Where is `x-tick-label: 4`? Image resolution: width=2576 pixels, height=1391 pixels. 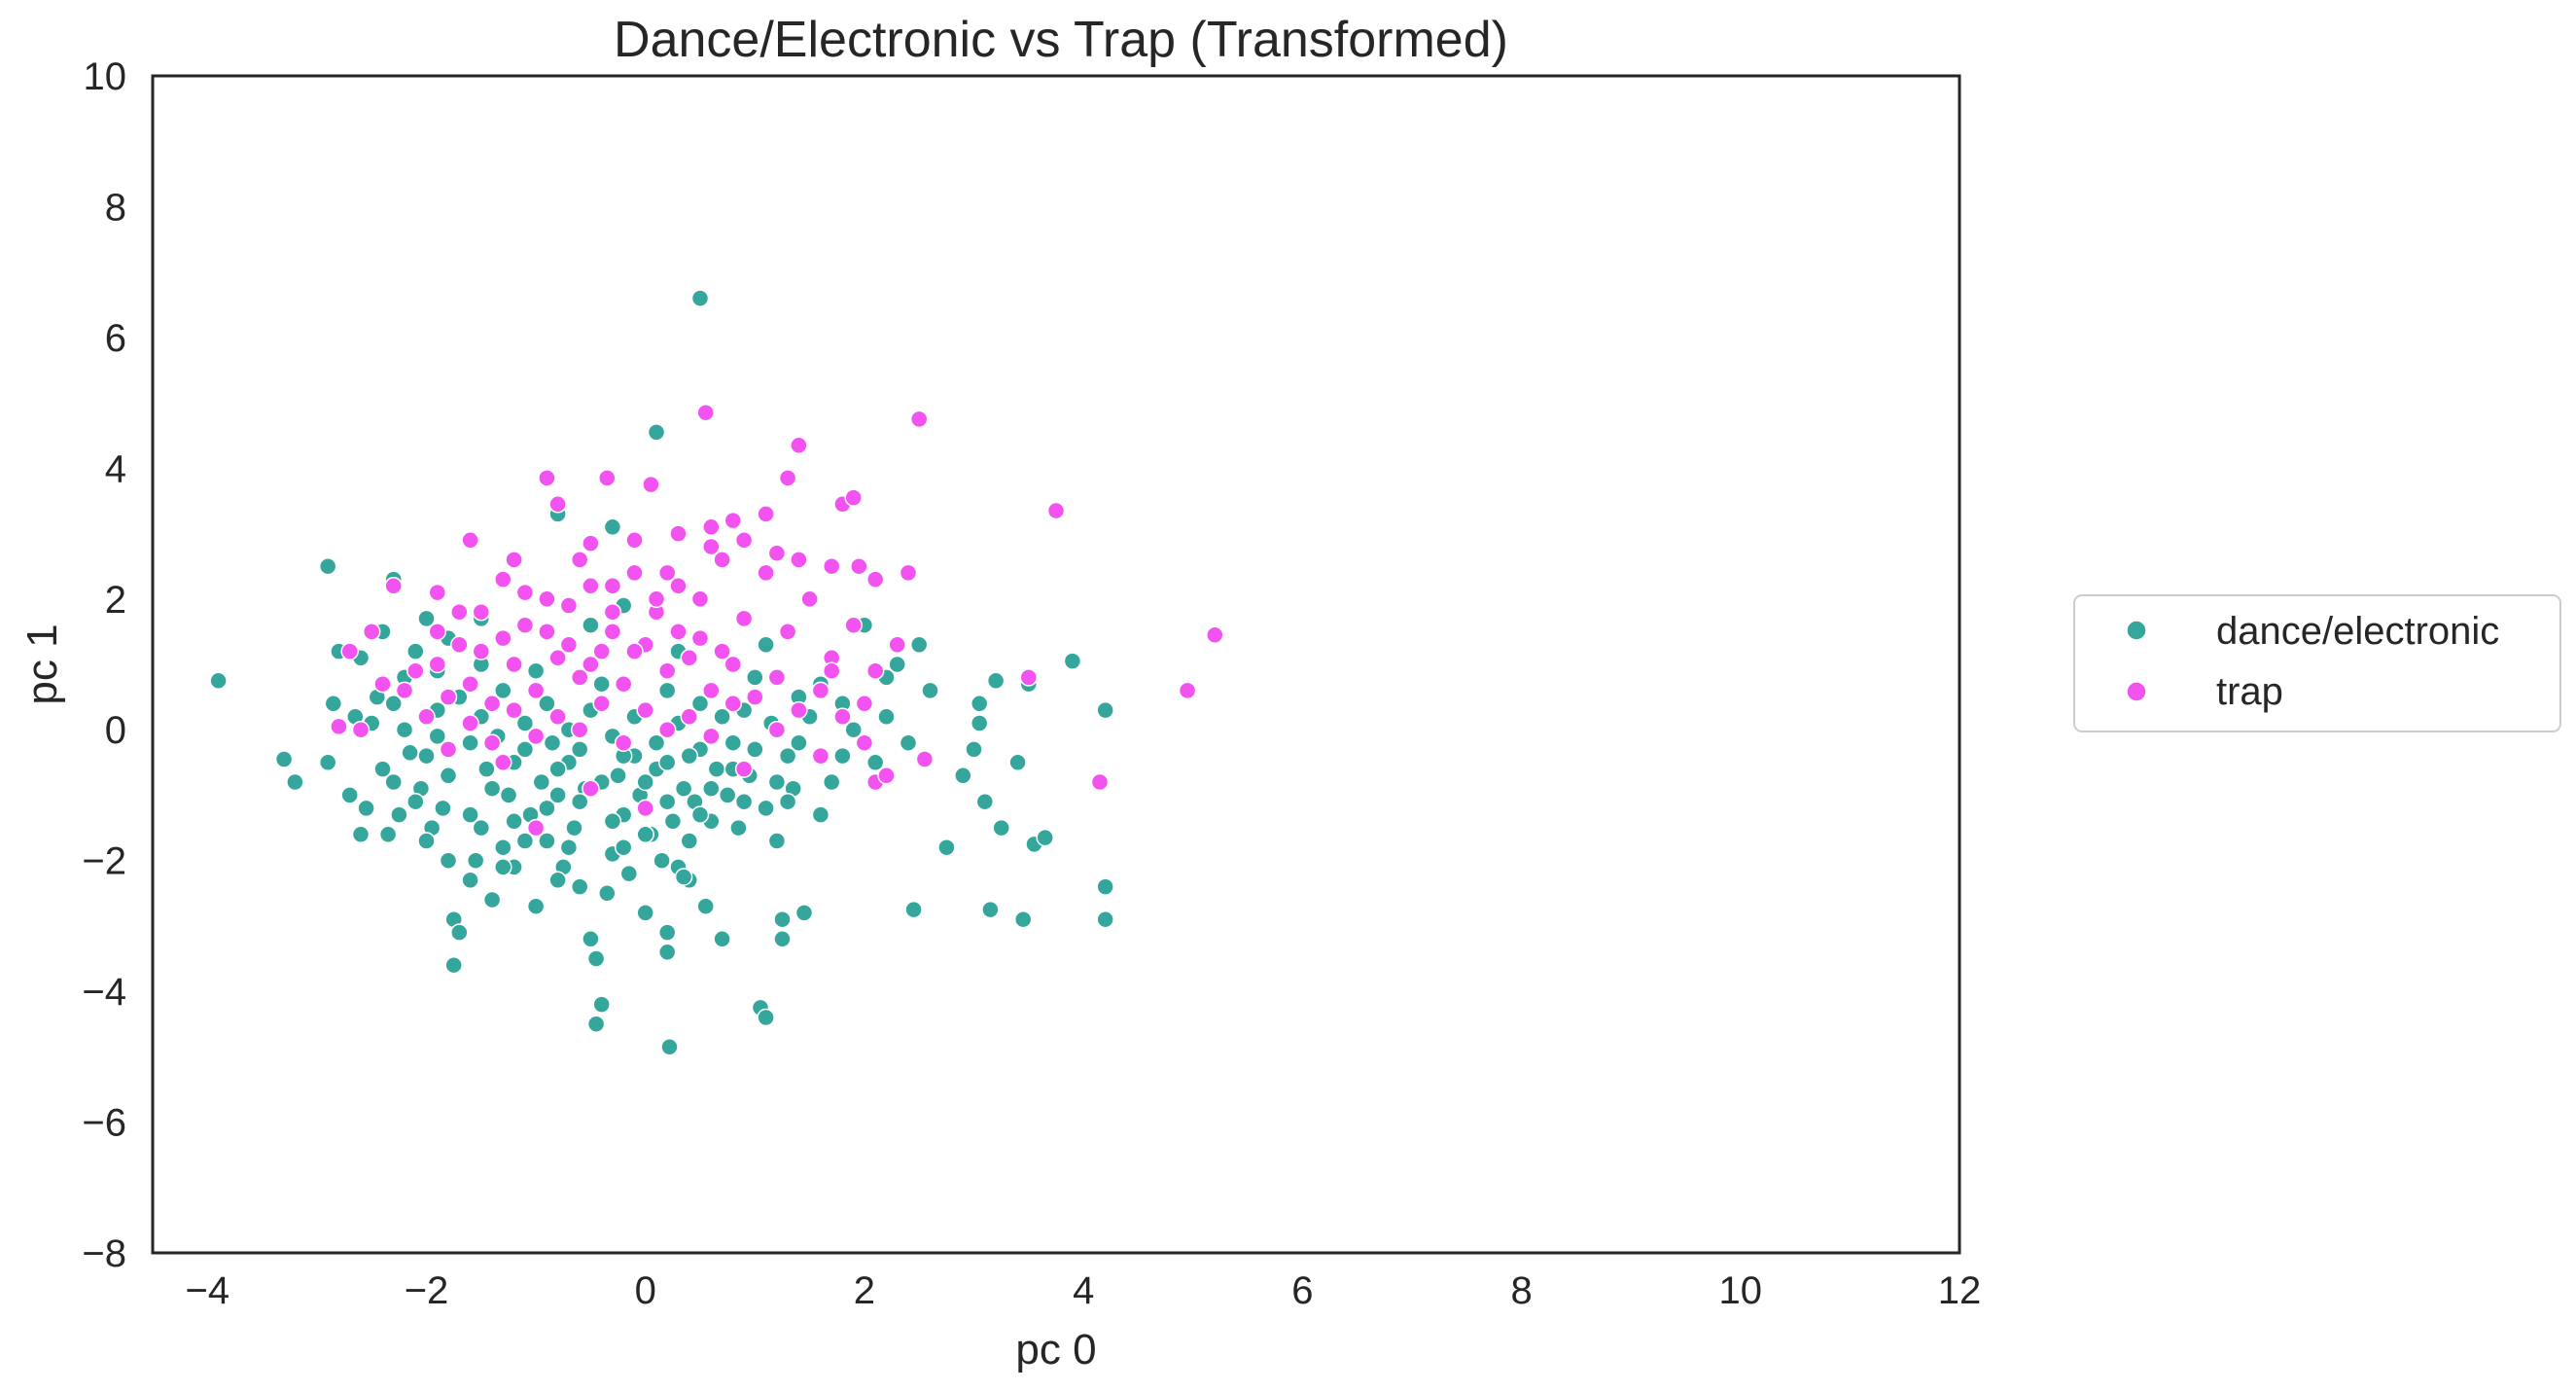
x-tick-label: 4 is located at coordinates (1083, 1290).